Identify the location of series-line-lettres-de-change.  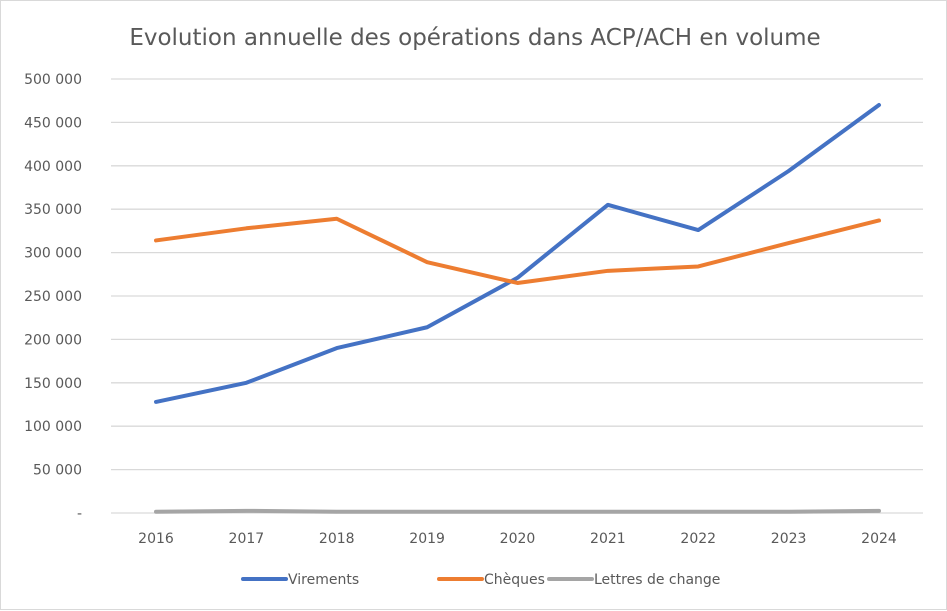
(517, 511).